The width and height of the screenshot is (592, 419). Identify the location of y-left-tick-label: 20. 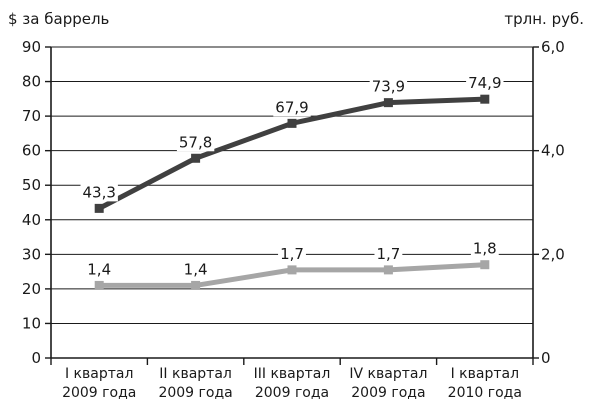
(31, 289).